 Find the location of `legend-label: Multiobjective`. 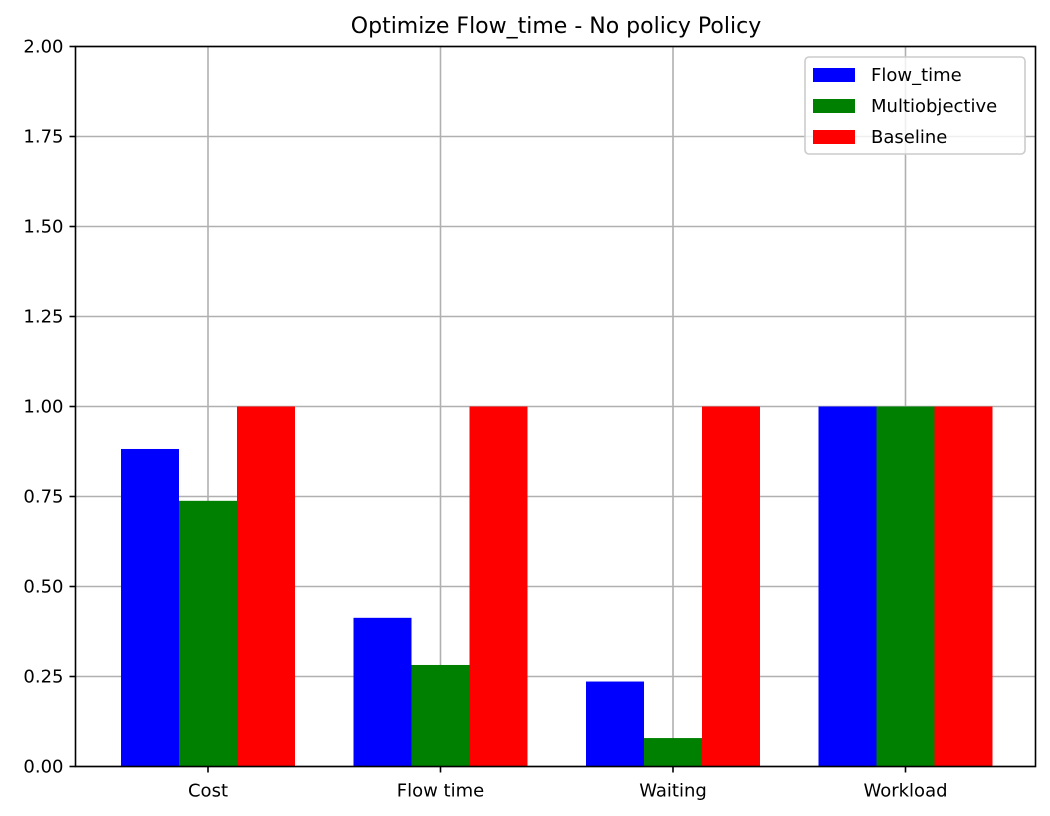

legend-label: Multiobjective is located at coordinates (934, 106).